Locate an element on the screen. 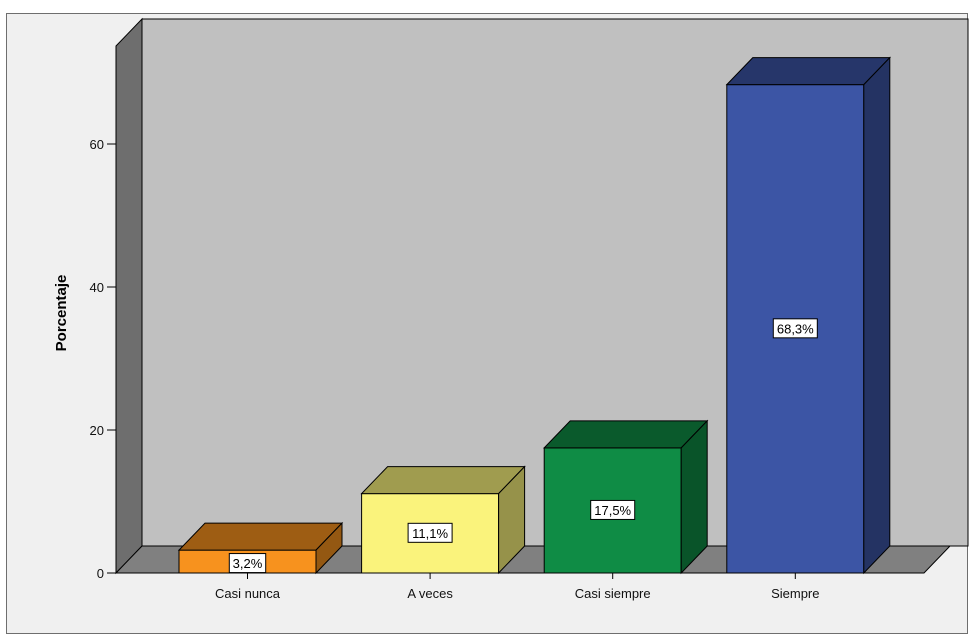  data-label: 17,5% is located at coordinates (612, 510).